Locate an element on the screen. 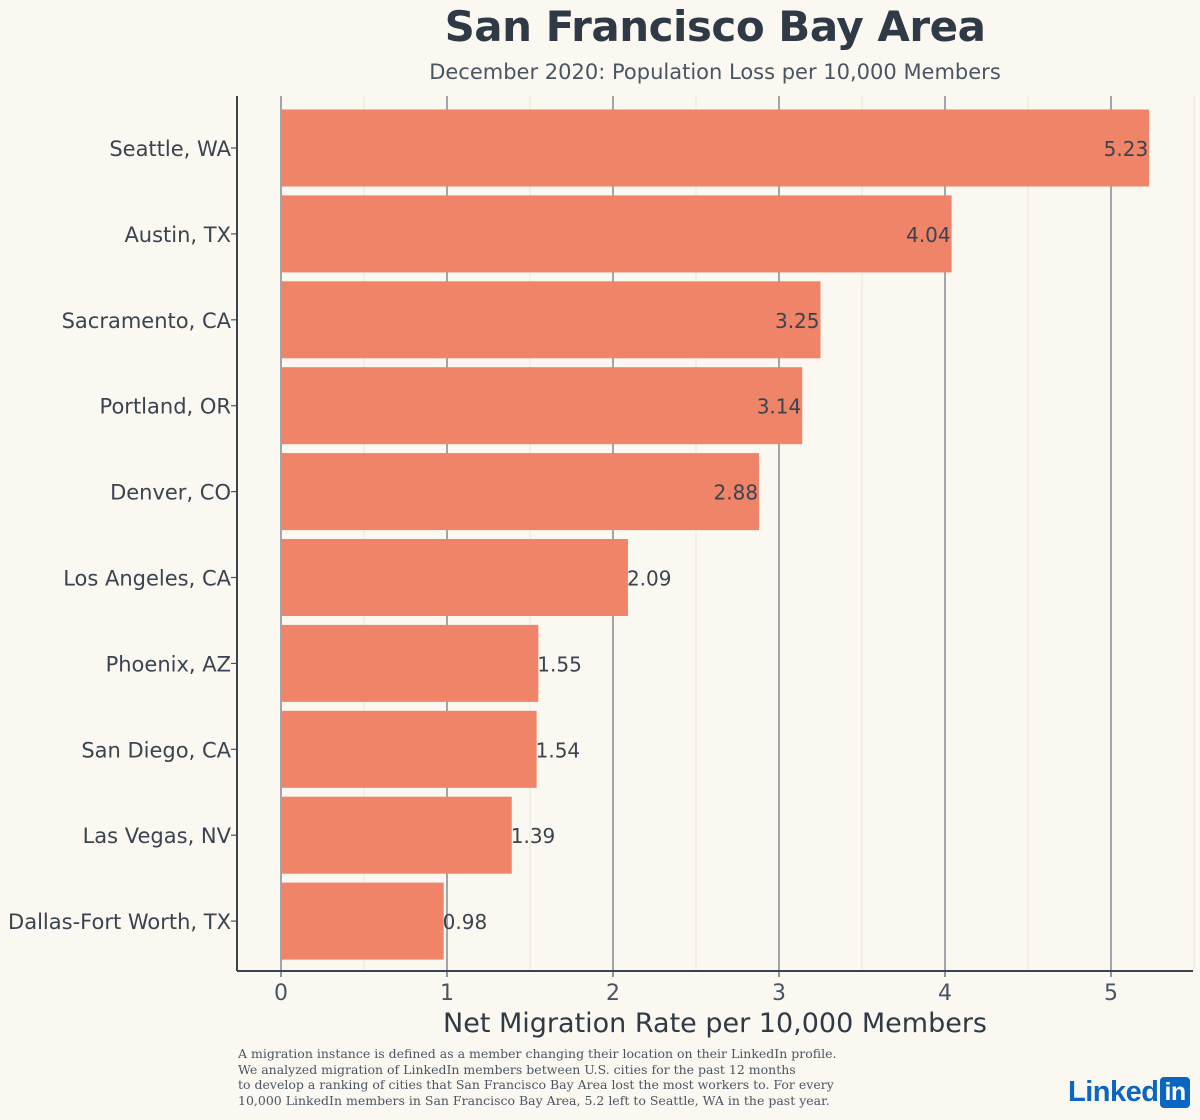 The image size is (1200, 1120). data-label: 1.55 is located at coordinates (559, 664).